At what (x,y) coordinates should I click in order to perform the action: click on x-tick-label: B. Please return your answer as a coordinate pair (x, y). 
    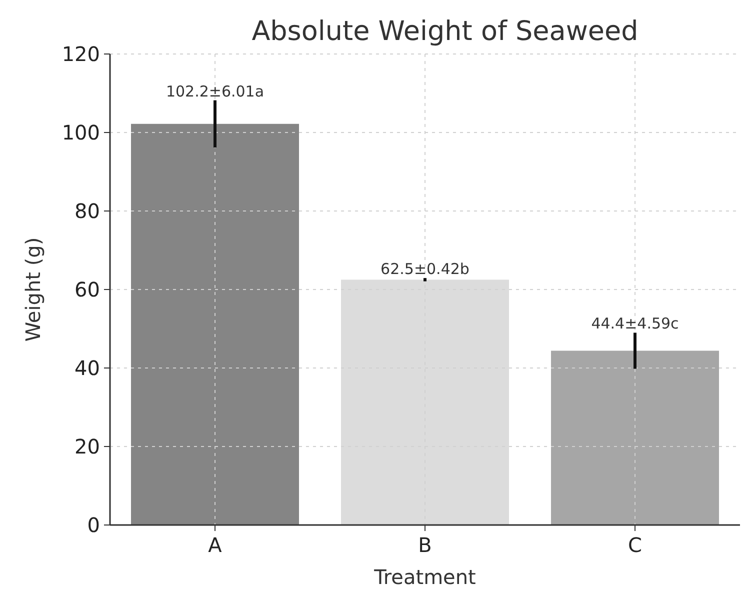
    Looking at the image, I should click on (425, 545).